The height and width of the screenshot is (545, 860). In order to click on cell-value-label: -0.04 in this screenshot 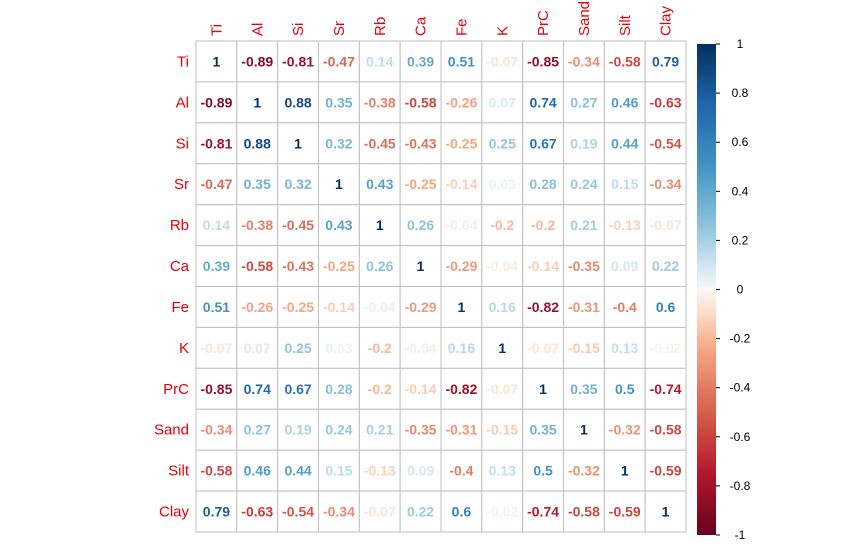, I will do `click(380, 307)`.